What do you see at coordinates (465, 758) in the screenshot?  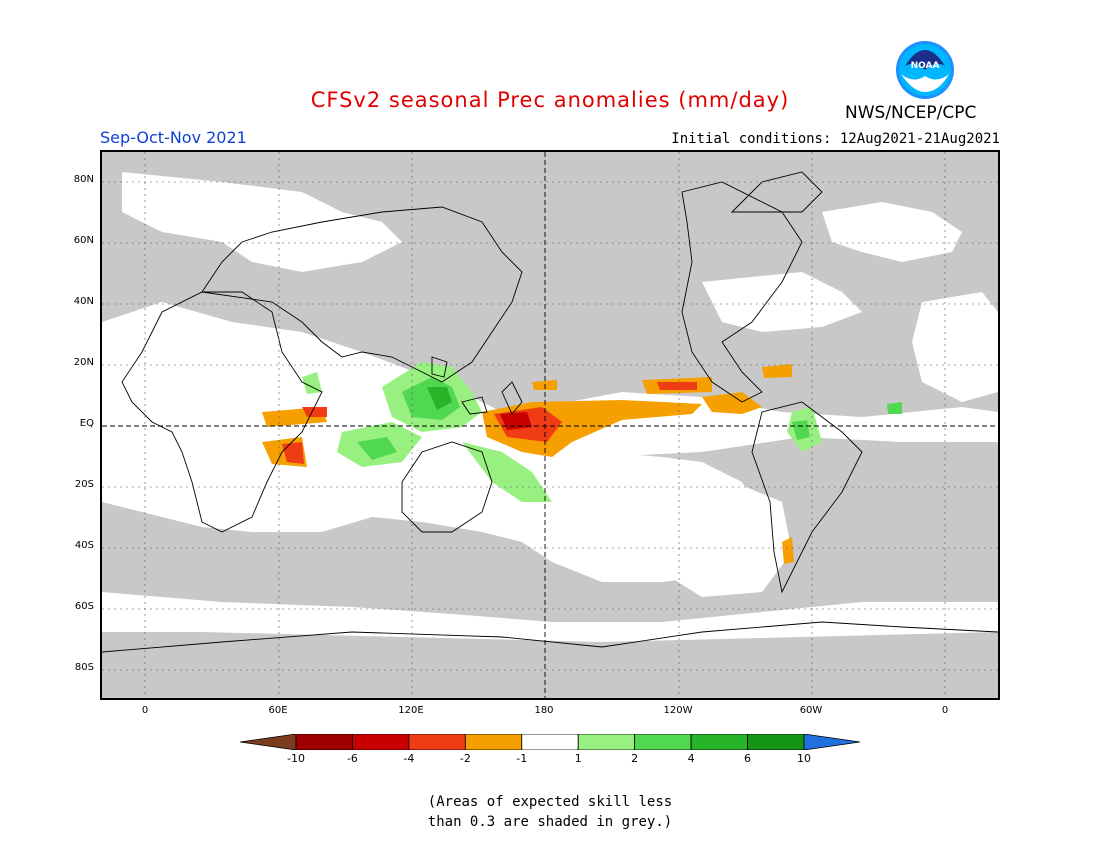 I see `colorbar-label: -2` at bounding box center [465, 758].